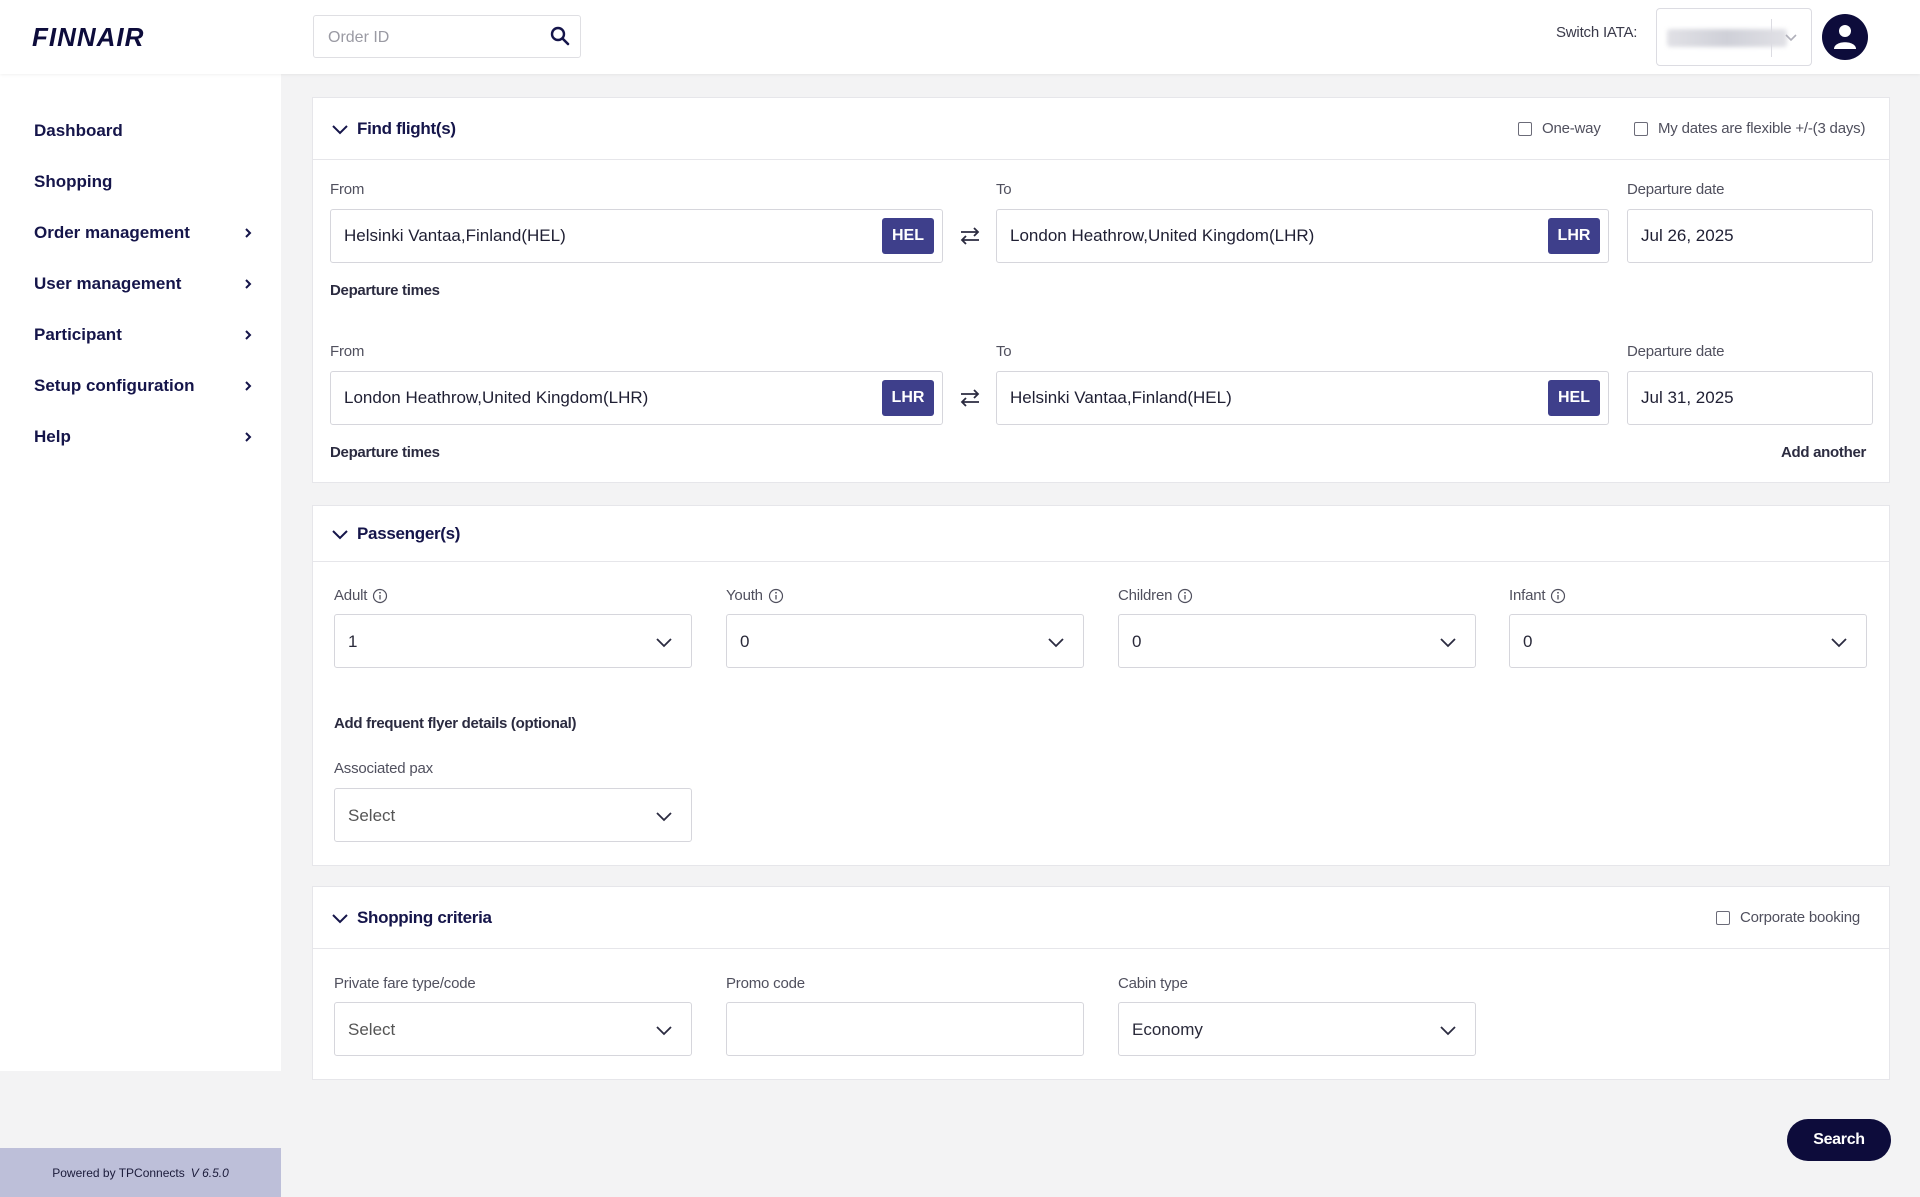 This screenshot has height=1197, width=1920. I want to click on flexible-dates-checkbox: My dates are flexible +/-(3 days), so click(1749, 128).